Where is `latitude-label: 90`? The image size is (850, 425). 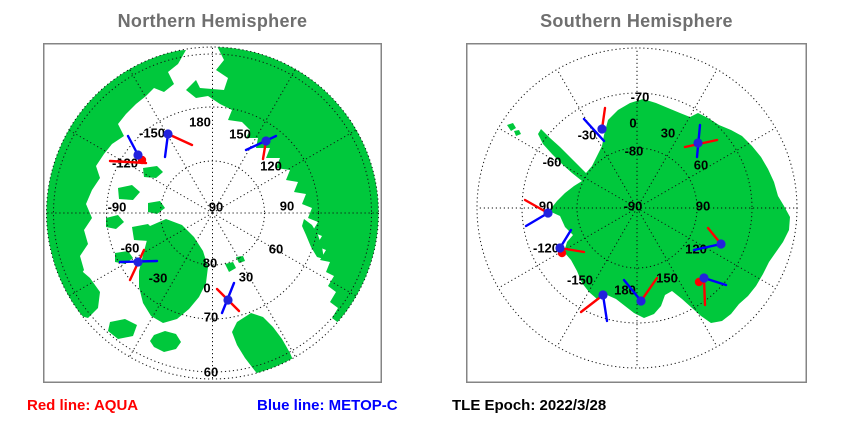
latitude-label: 90 is located at coordinates (216, 207).